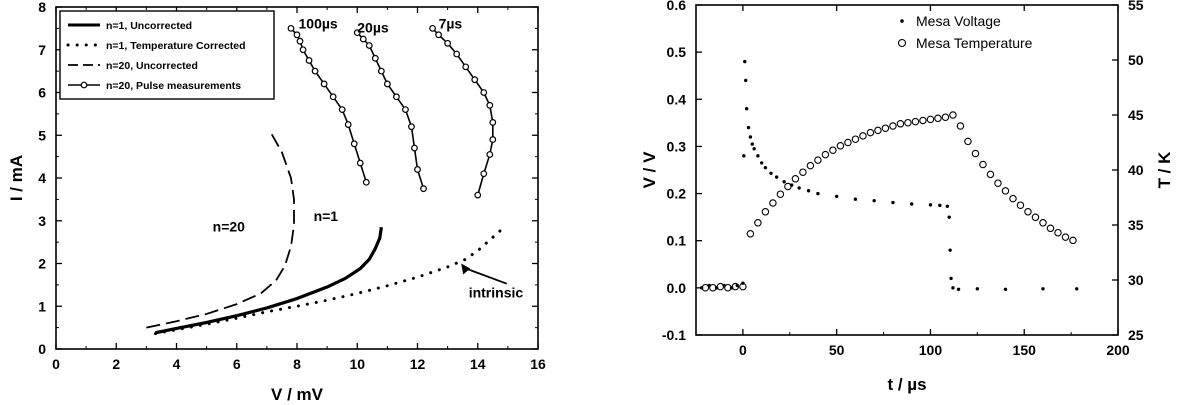  What do you see at coordinates (958, 21) in the screenshot?
I see `legend-entry-label: Mesa Voltage` at bounding box center [958, 21].